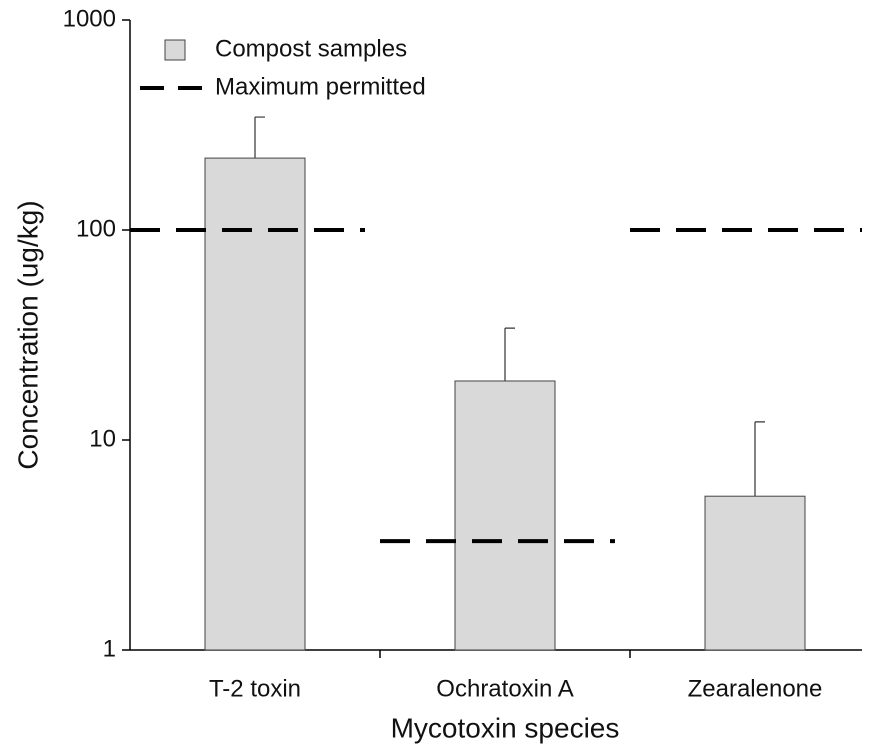 This screenshot has height=753, width=873. Describe the element at coordinates (102, 438) in the screenshot. I see `y-tick-label: 10` at that location.